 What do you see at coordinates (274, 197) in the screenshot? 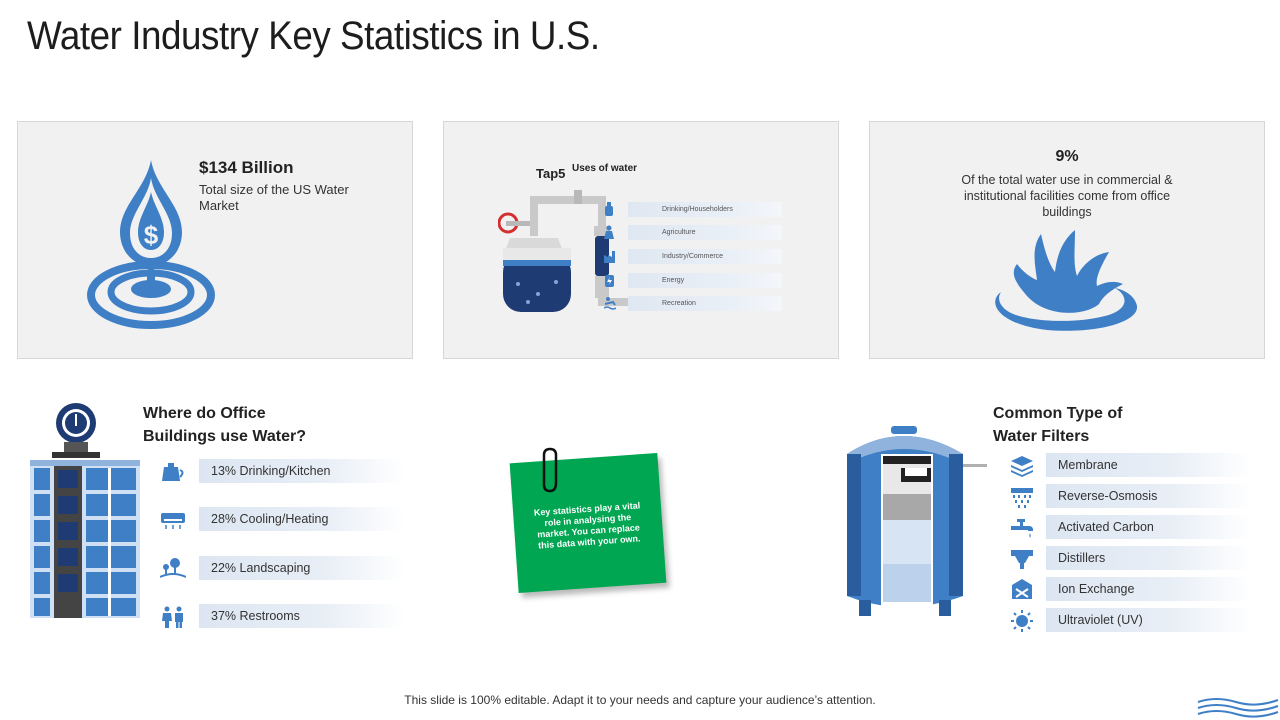
I see `market-size-description: Total size of the US Water Market` at bounding box center [274, 197].